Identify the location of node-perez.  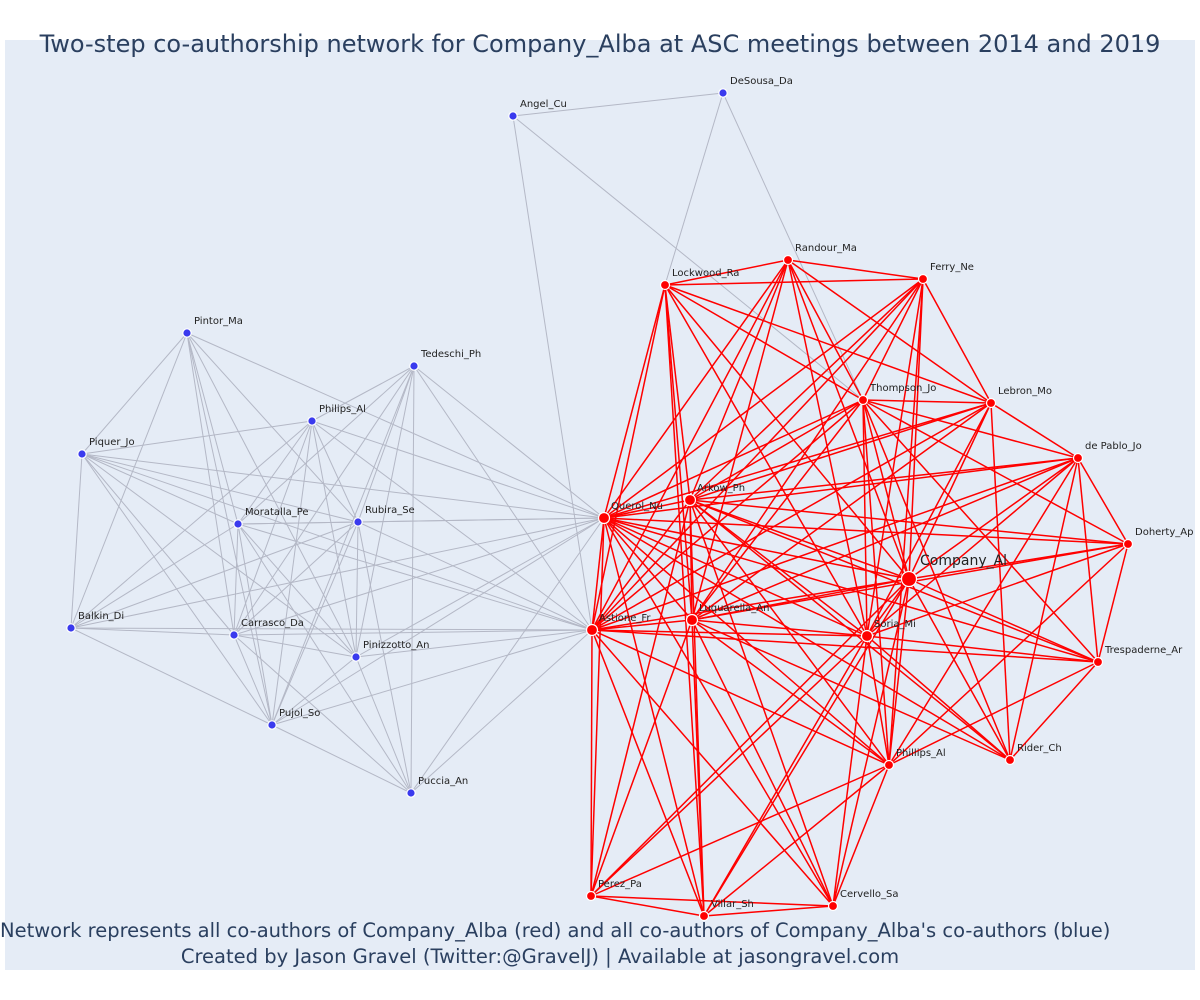
(591, 896).